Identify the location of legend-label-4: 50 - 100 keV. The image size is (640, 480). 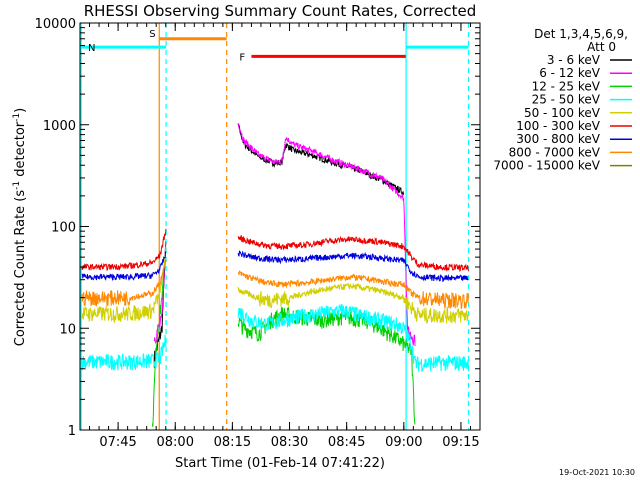
(562, 113).